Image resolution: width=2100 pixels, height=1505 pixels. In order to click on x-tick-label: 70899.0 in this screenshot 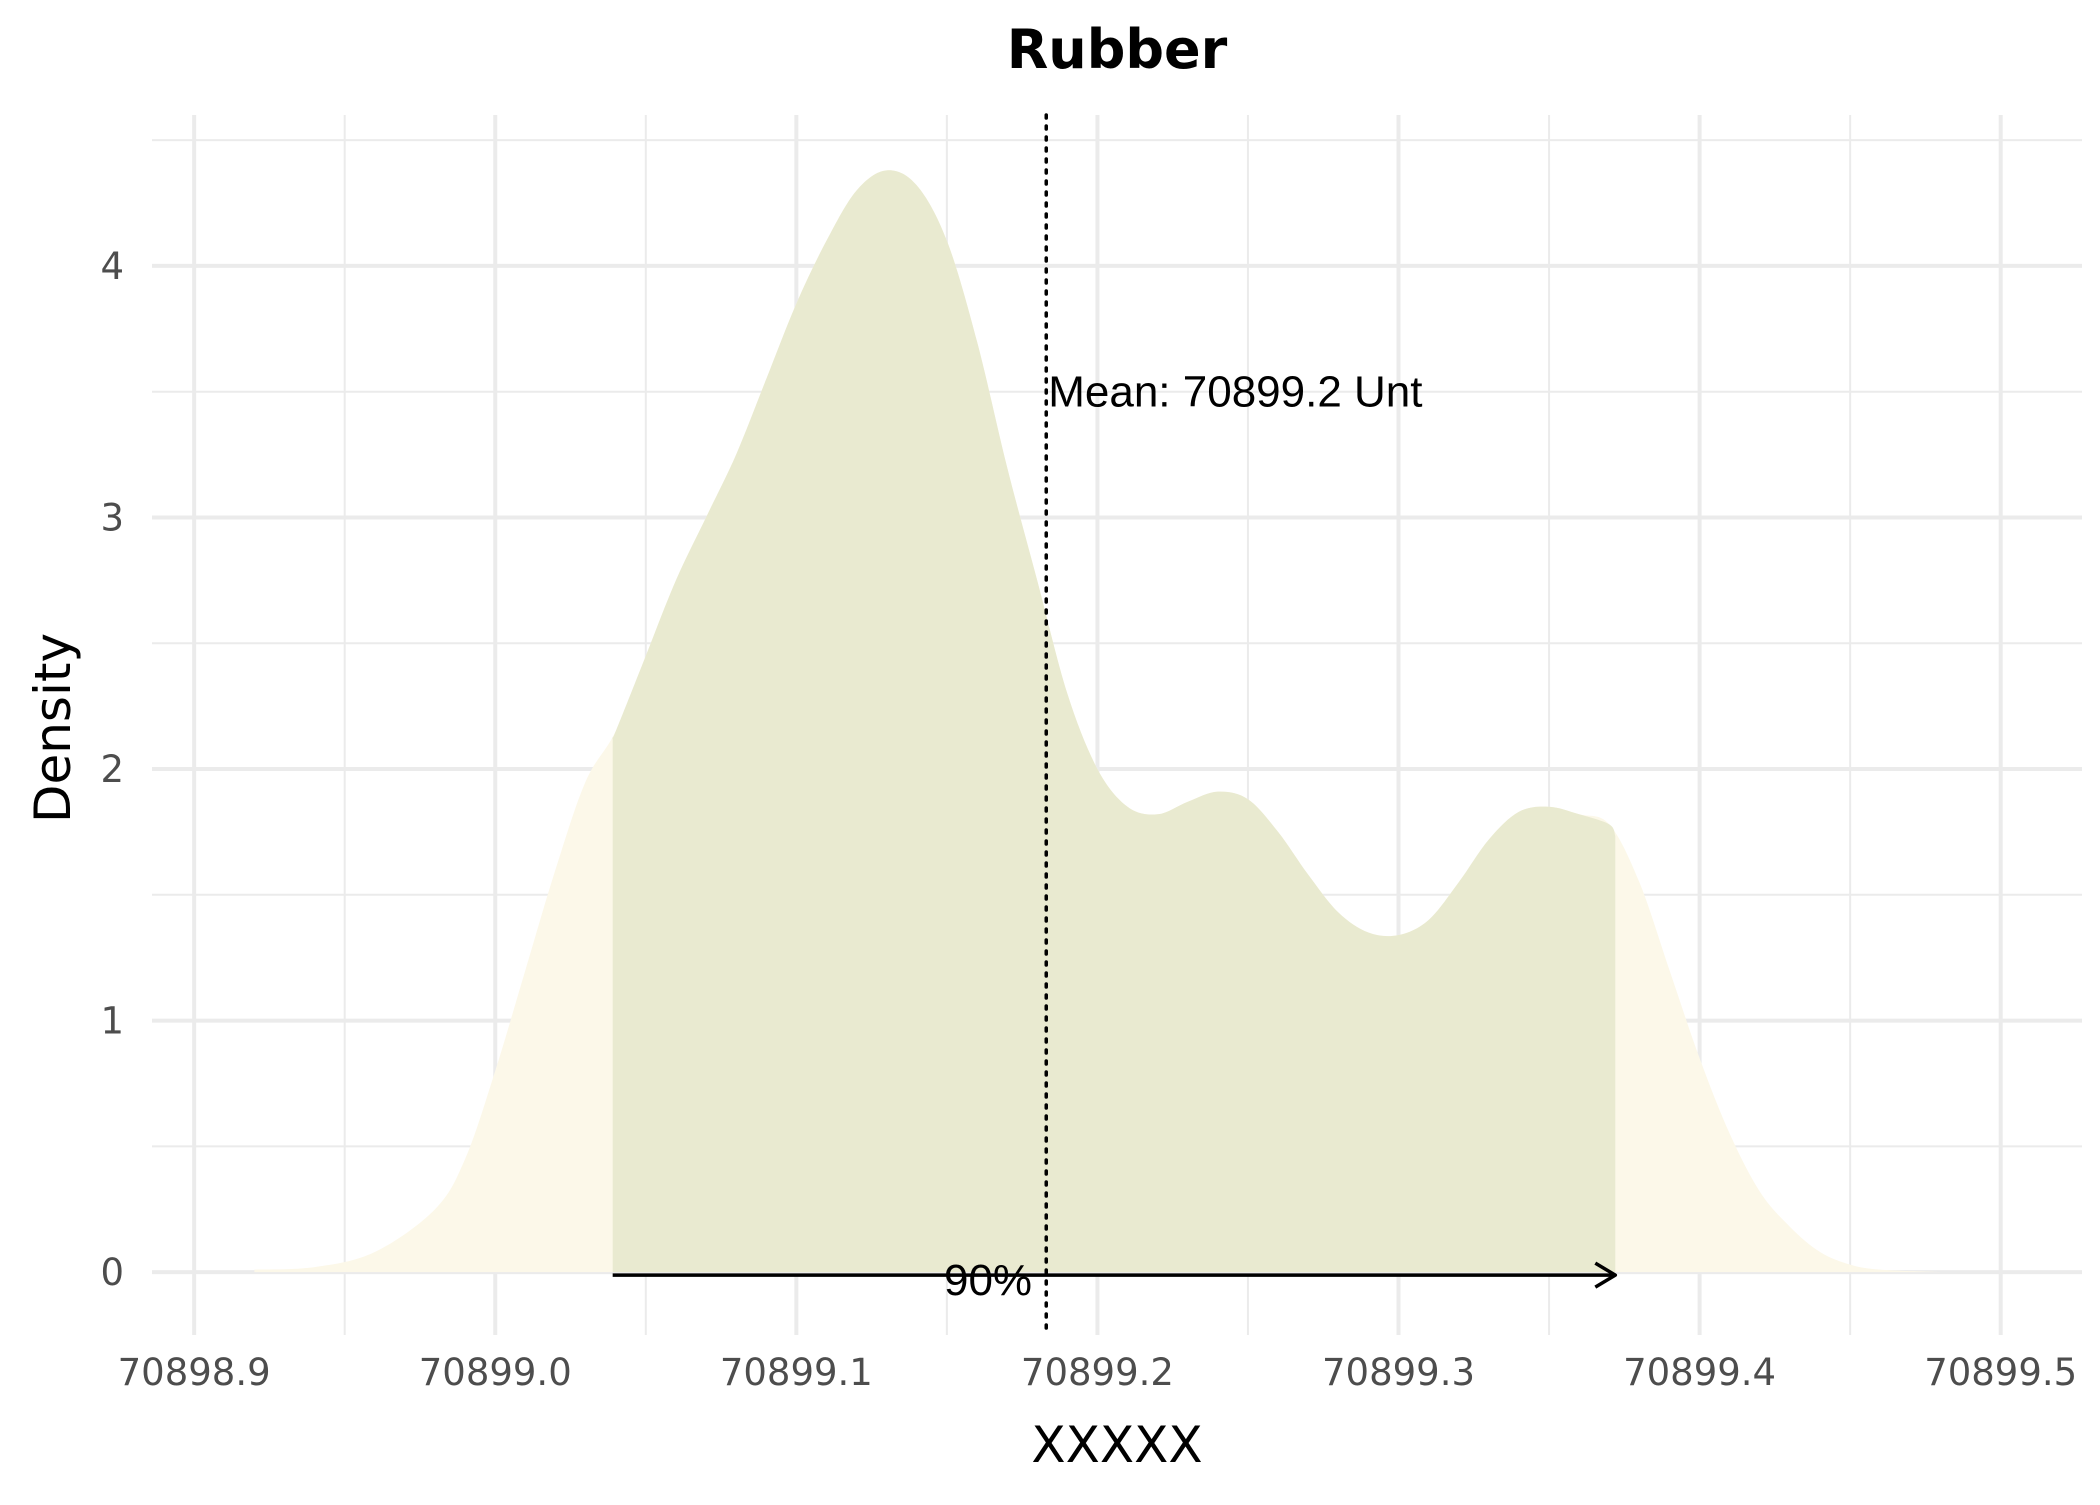, I will do `click(495, 1372)`.